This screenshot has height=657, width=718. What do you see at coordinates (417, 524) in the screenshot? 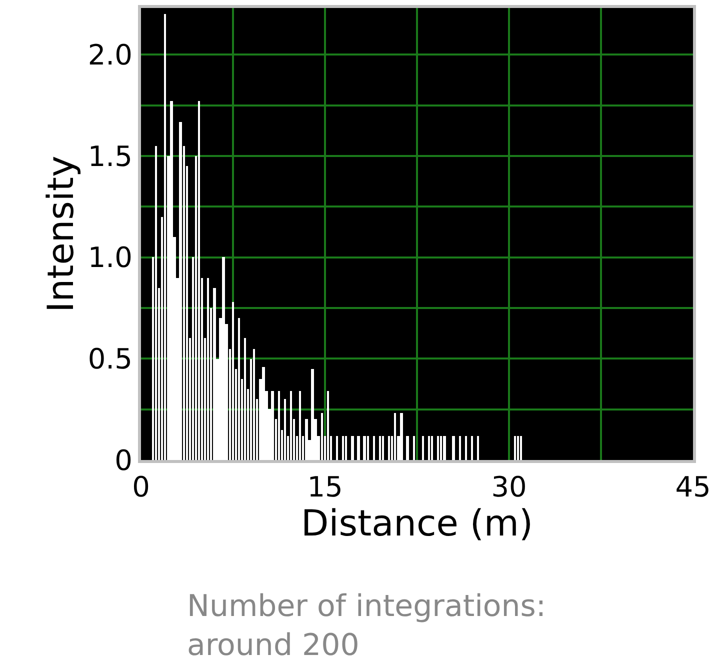
I see `x-axis-title: Distance (m)` at bounding box center [417, 524].